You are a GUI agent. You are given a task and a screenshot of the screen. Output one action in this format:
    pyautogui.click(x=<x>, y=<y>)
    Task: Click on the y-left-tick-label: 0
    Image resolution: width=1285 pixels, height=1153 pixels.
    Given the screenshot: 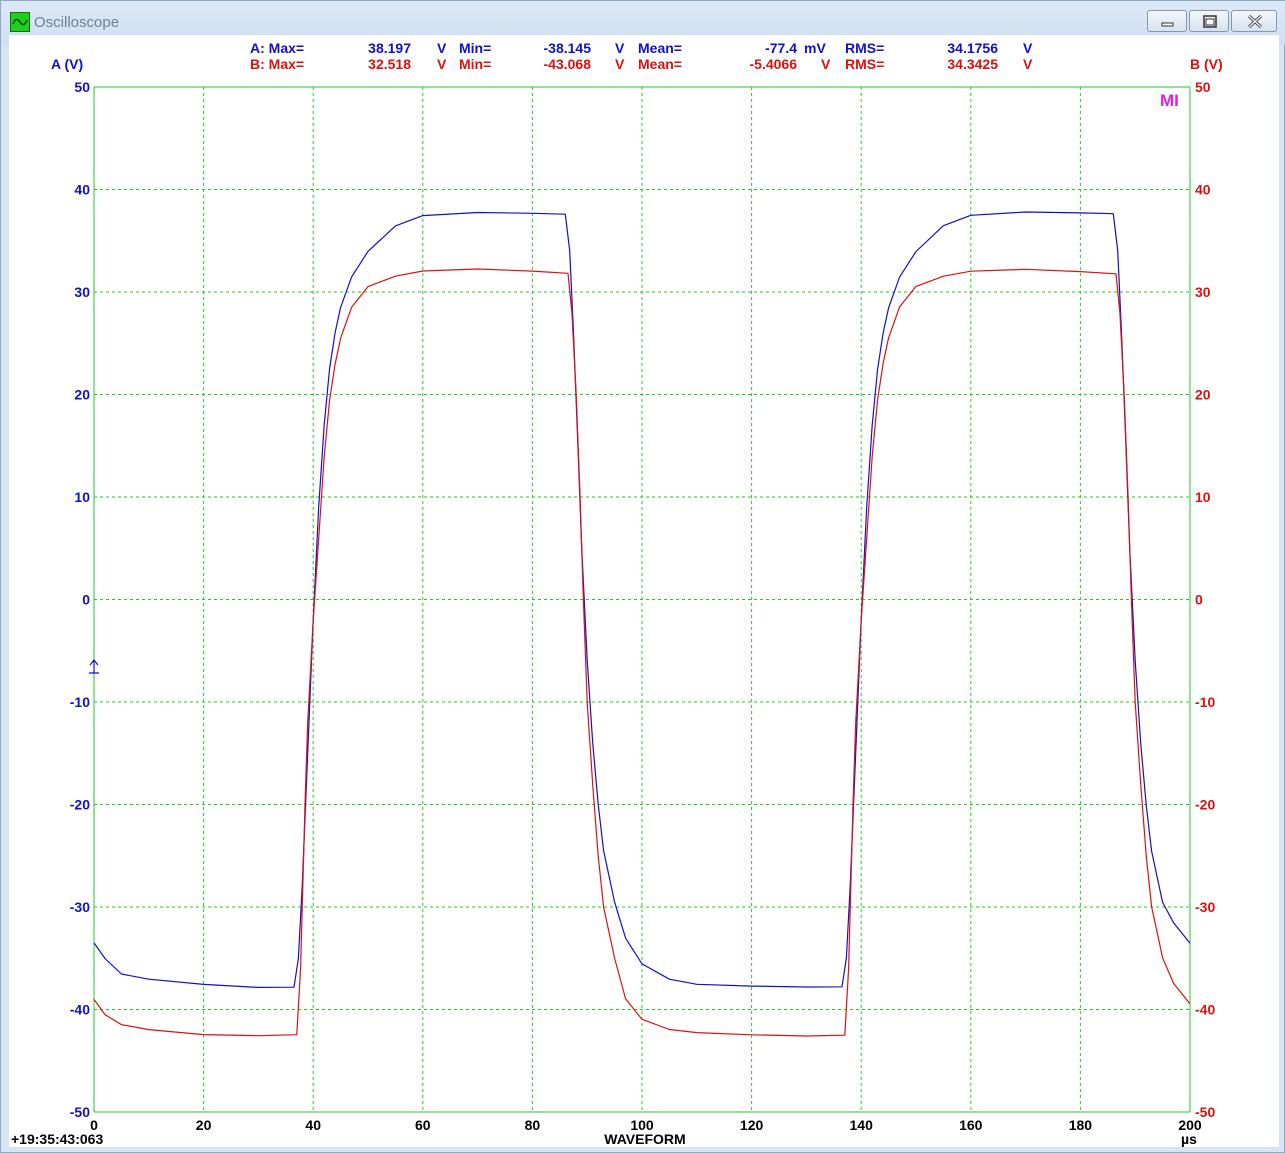 What is the action you would take?
    pyautogui.click(x=86, y=600)
    